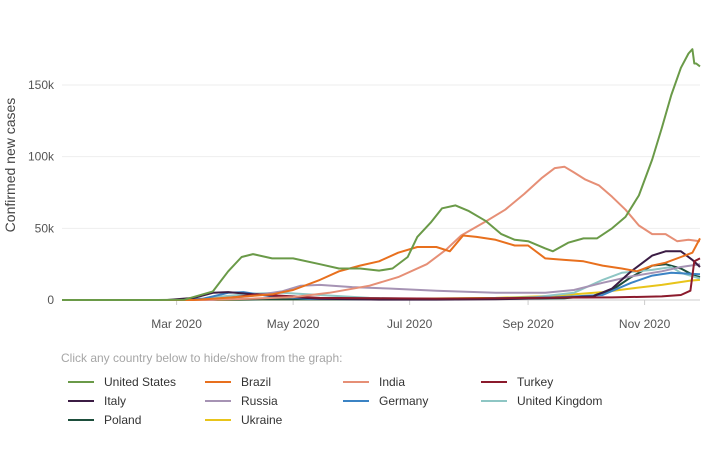 This screenshot has width=720, height=450. Describe the element at coordinates (123, 420) in the screenshot. I see `legend-label: Poland` at that location.